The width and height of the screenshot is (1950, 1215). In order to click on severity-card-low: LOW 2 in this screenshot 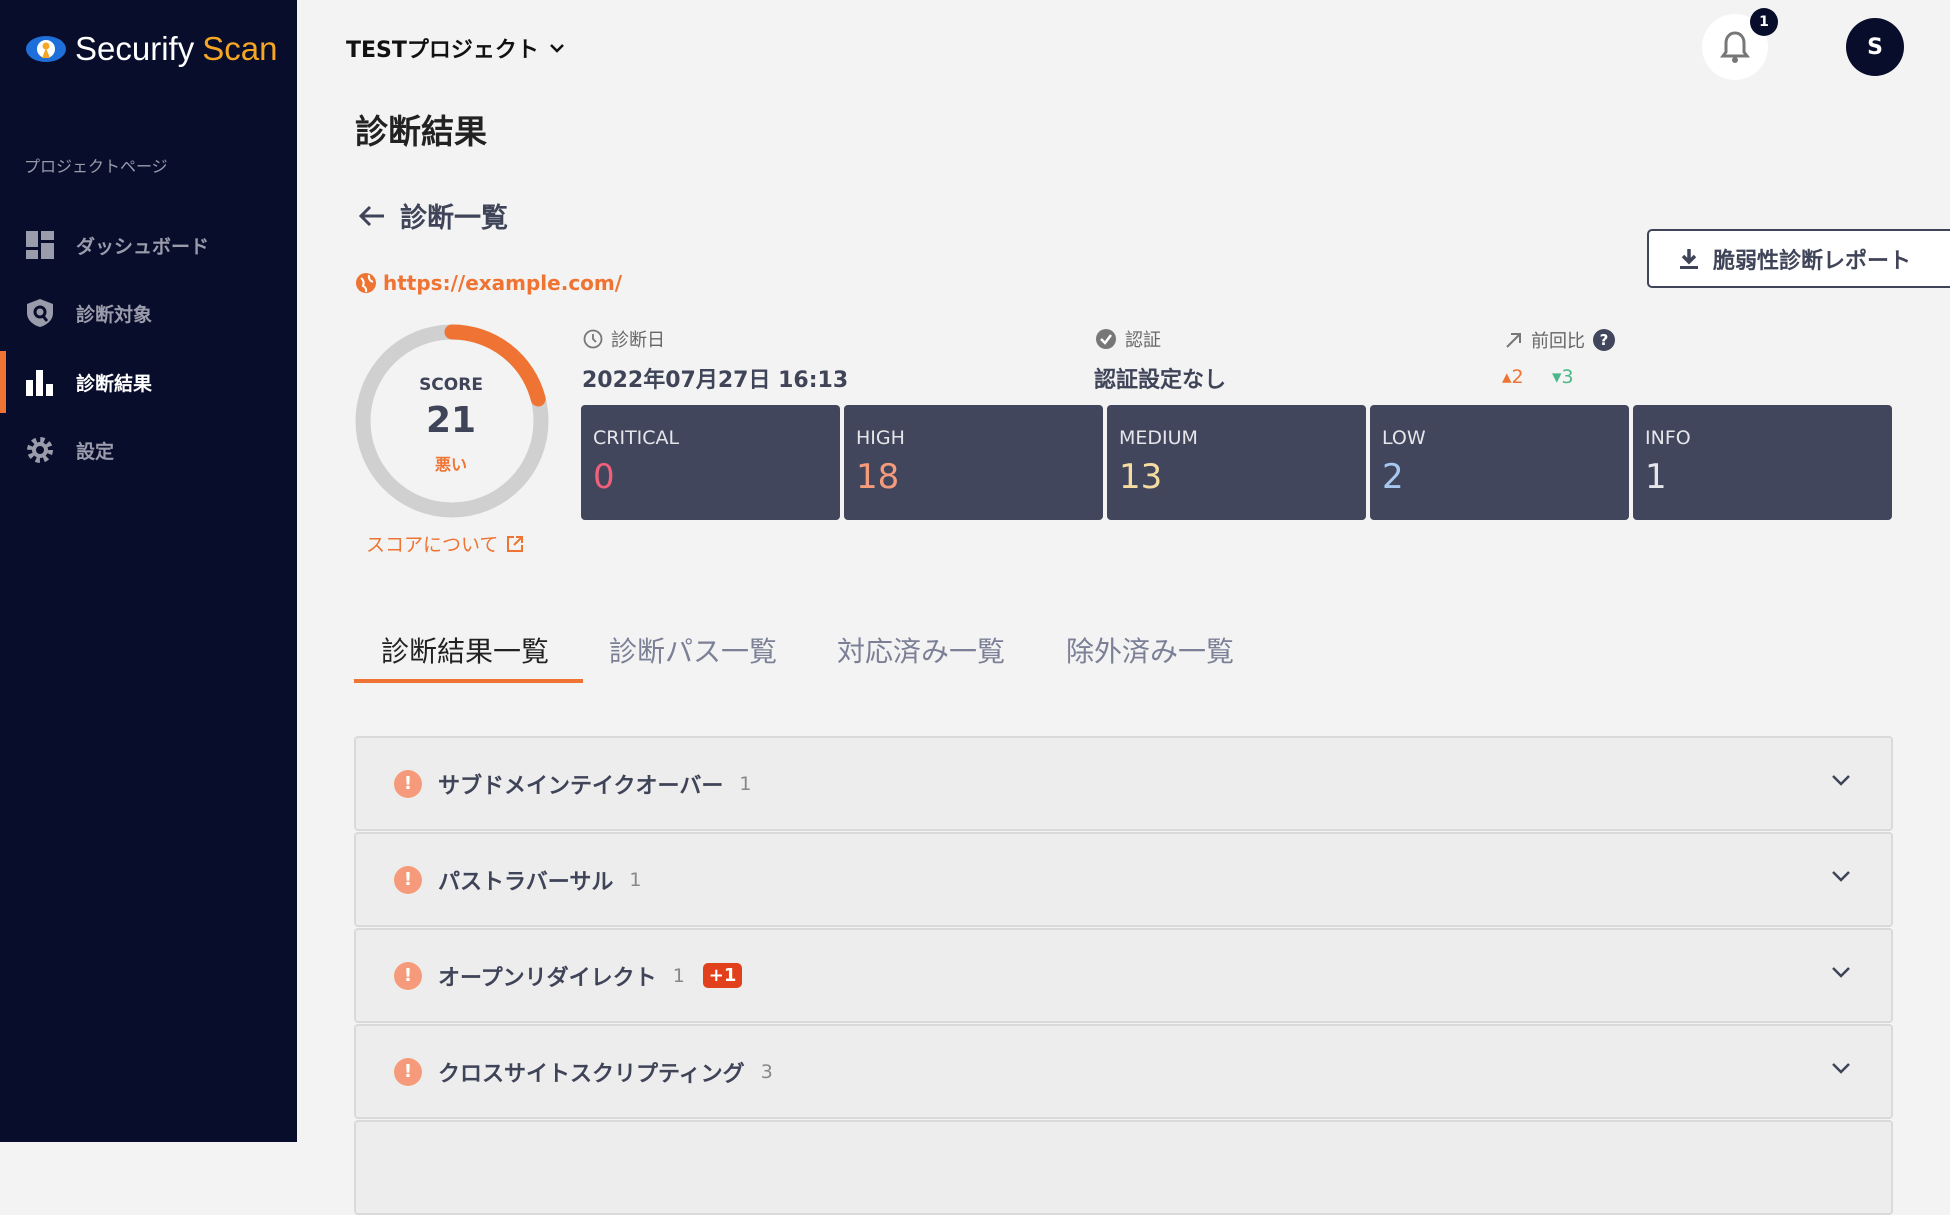, I will do `click(1499, 462)`.